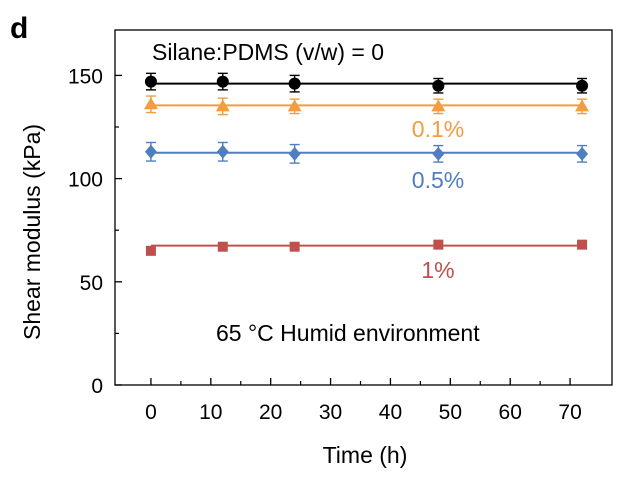 The image size is (629, 477). What do you see at coordinates (438, 180) in the screenshot?
I see `series-2-label: 0.5%` at bounding box center [438, 180].